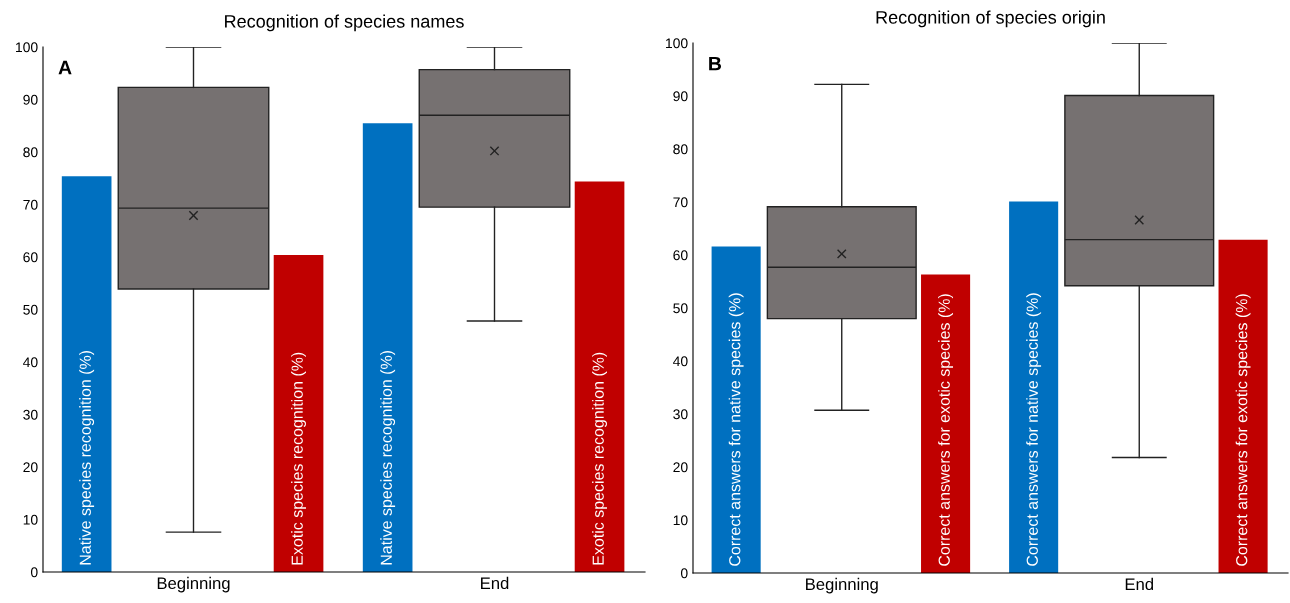  Describe the element at coordinates (715, 63) in the screenshot. I see `annotation: B` at that location.